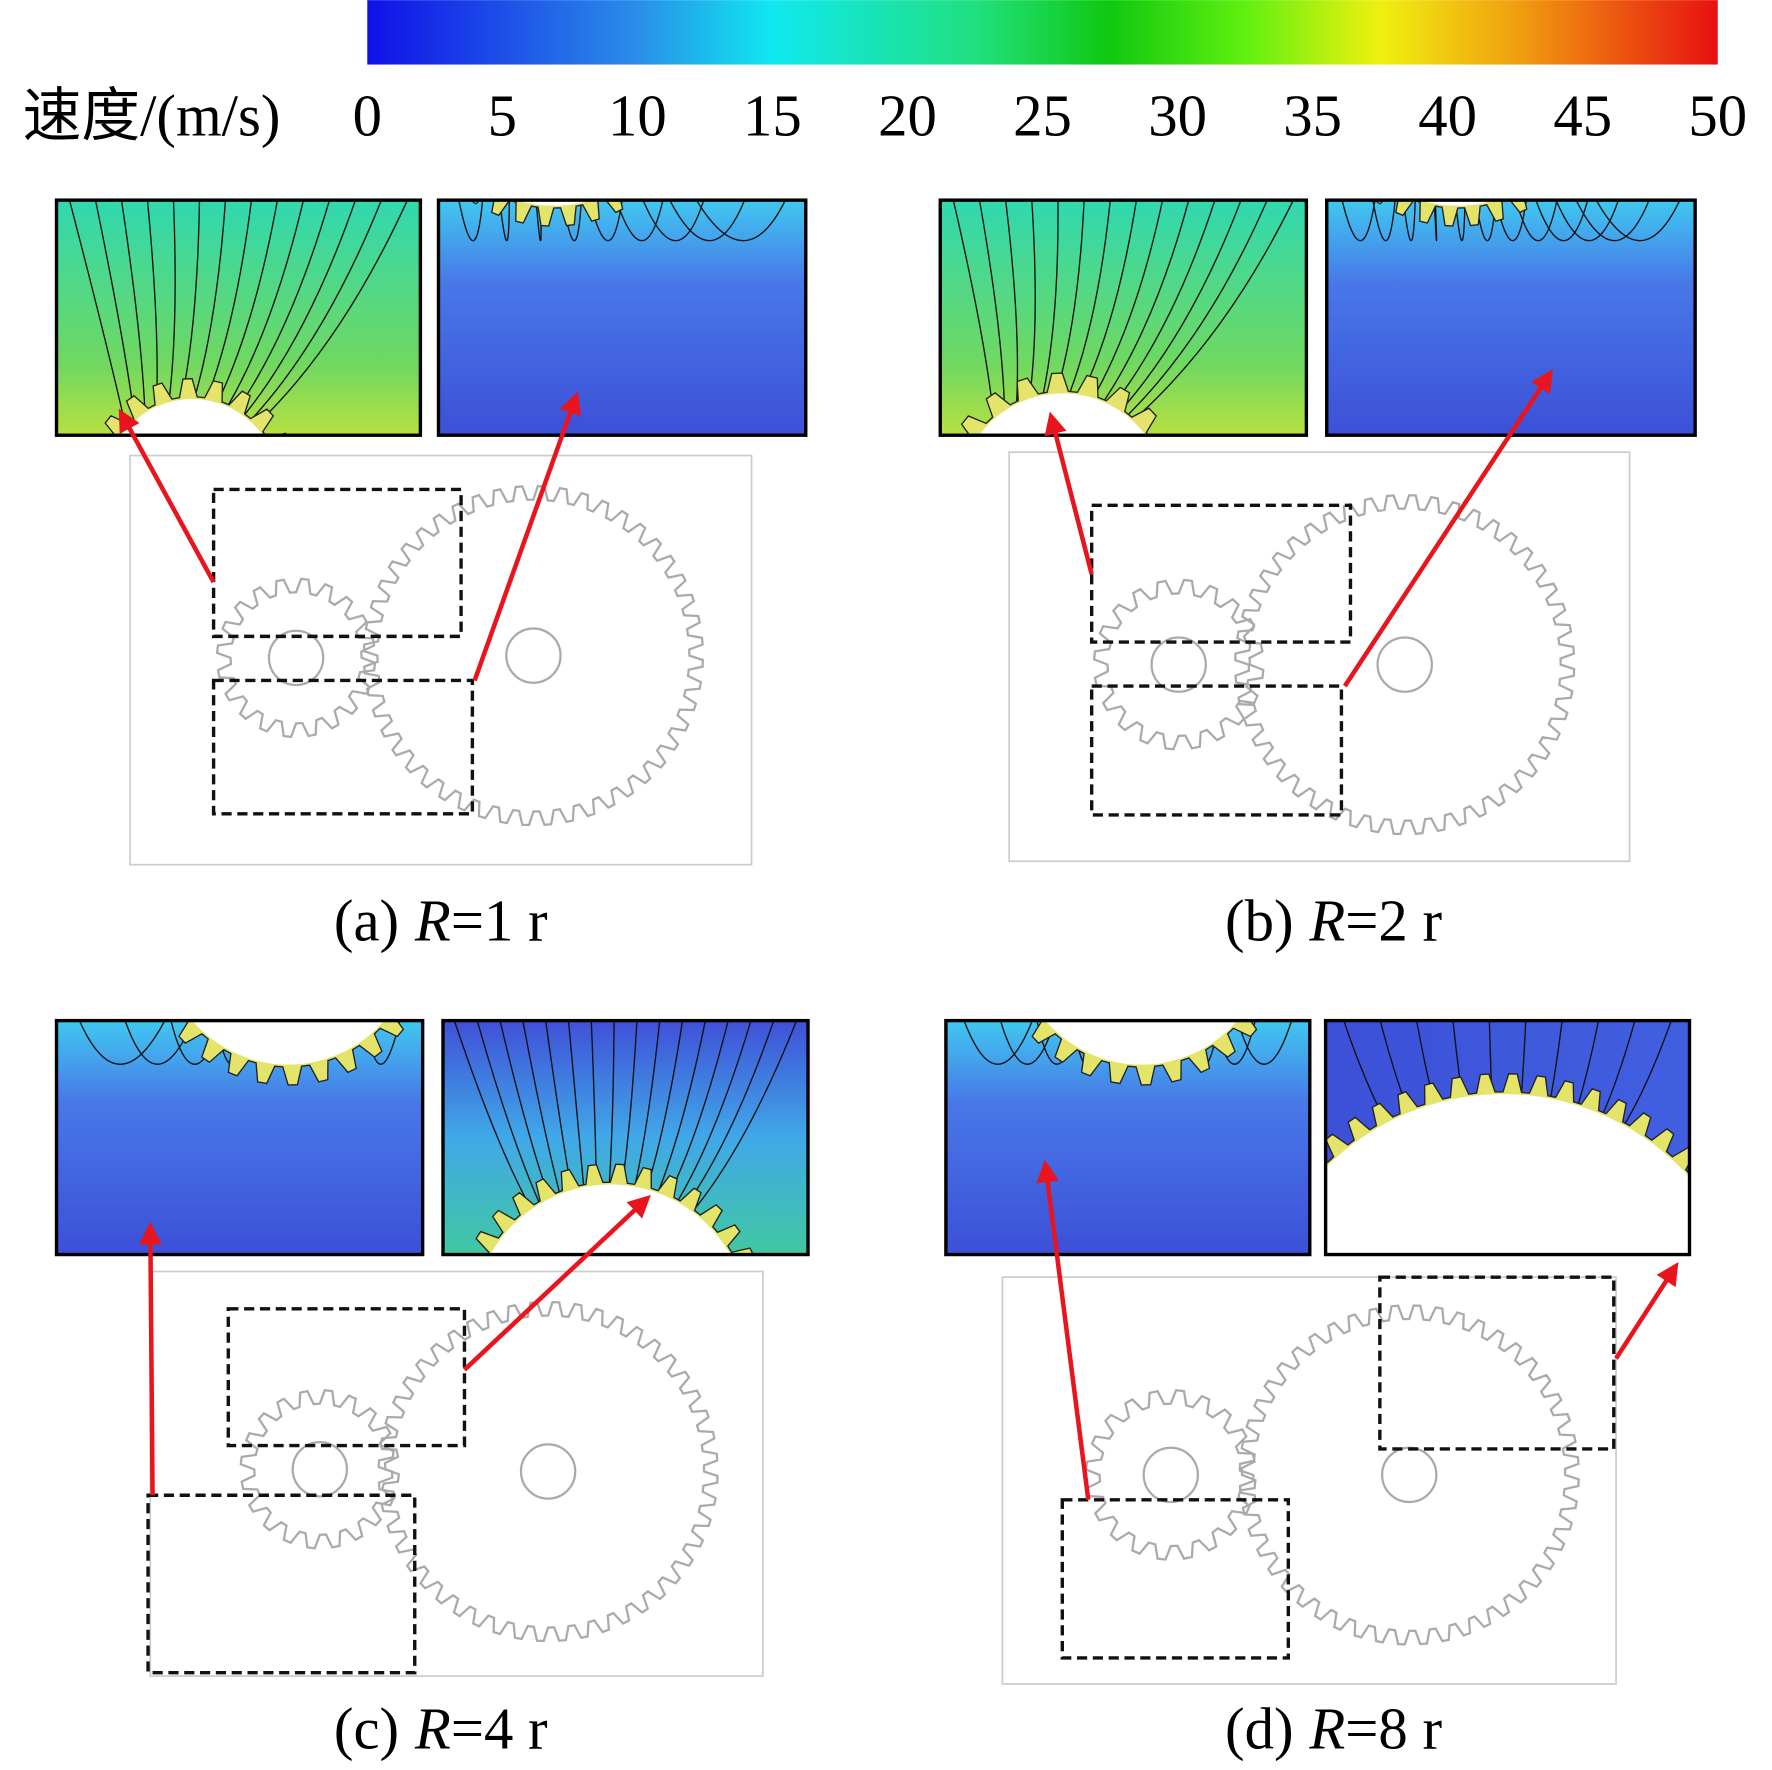  I want to click on caption-value: =4 r, so click(499, 1728).